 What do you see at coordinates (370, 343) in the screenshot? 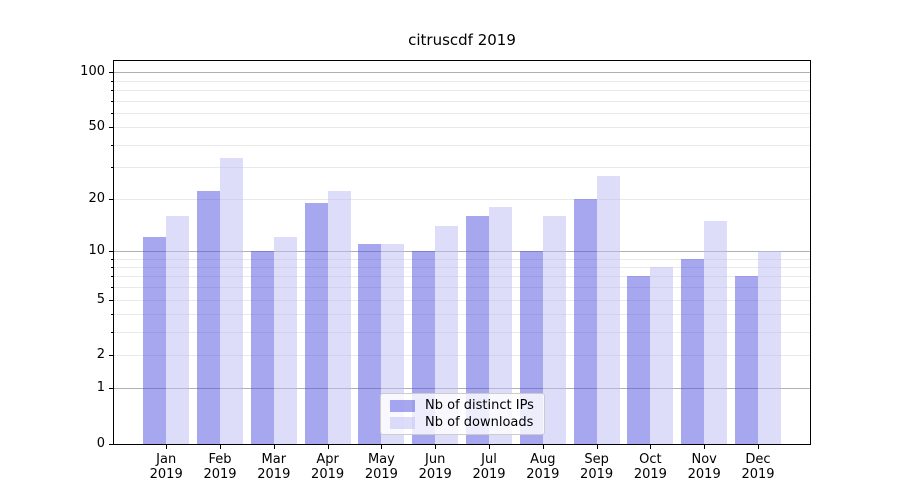
I see `bar-distinct-ips-may` at bounding box center [370, 343].